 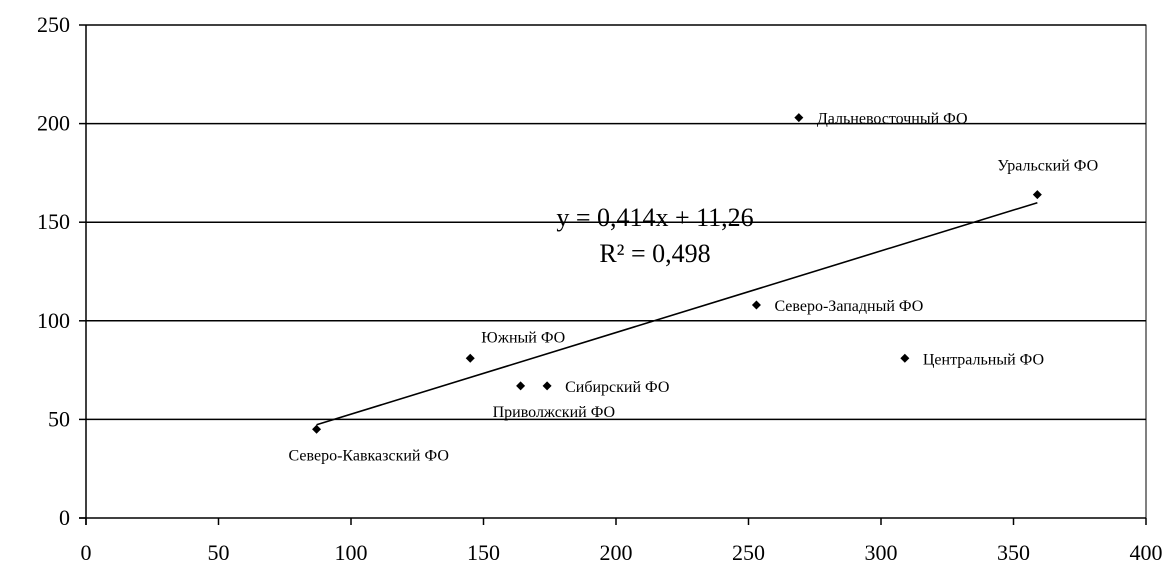 I want to click on y-tick-label-0: 0, so click(x=64, y=517).